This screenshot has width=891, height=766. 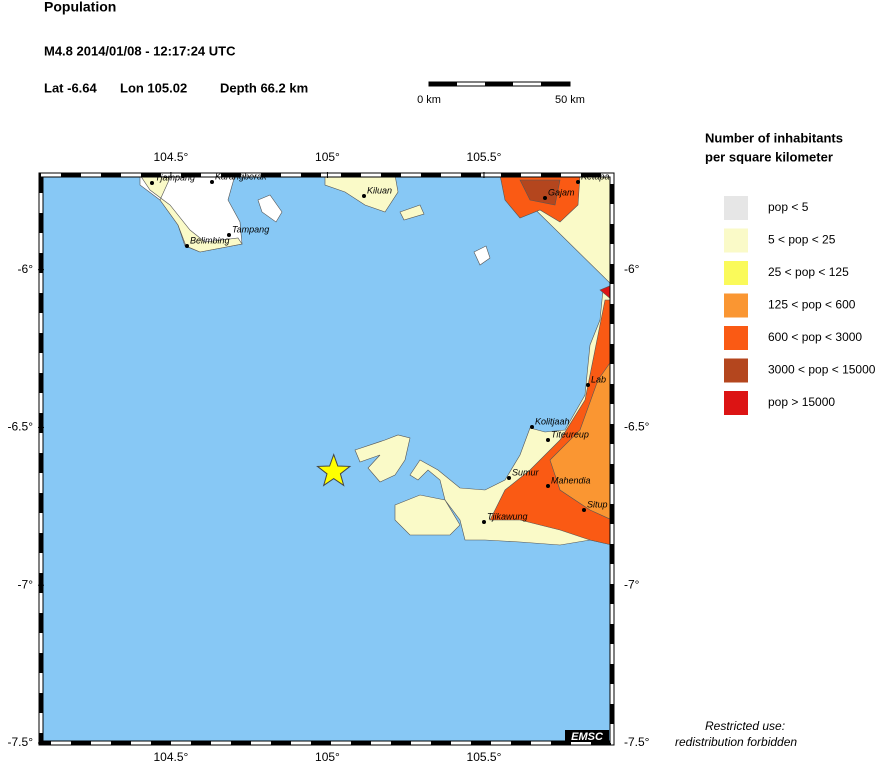 I want to click on legend-label: 5 < pop < 25, so click(x=802, y=240).